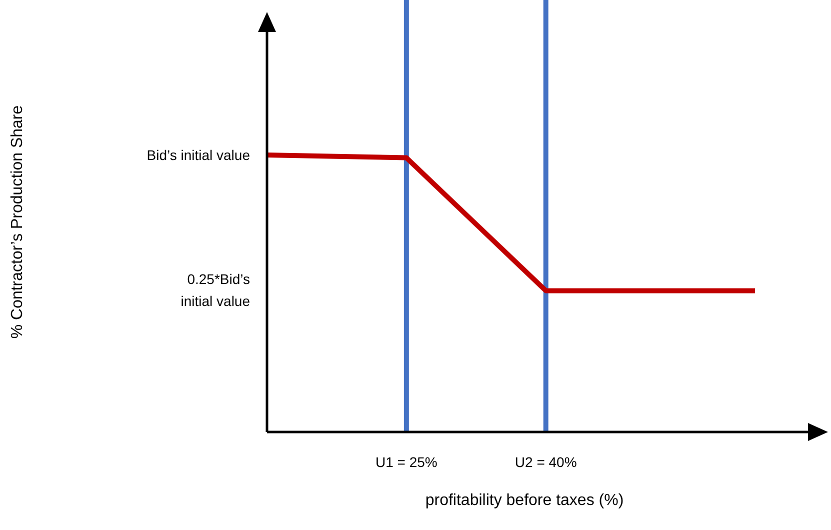  Describe the element at coordinates (545, 462) in the screenshot. I see `x-tick-label: U2 = 40%` at that location.